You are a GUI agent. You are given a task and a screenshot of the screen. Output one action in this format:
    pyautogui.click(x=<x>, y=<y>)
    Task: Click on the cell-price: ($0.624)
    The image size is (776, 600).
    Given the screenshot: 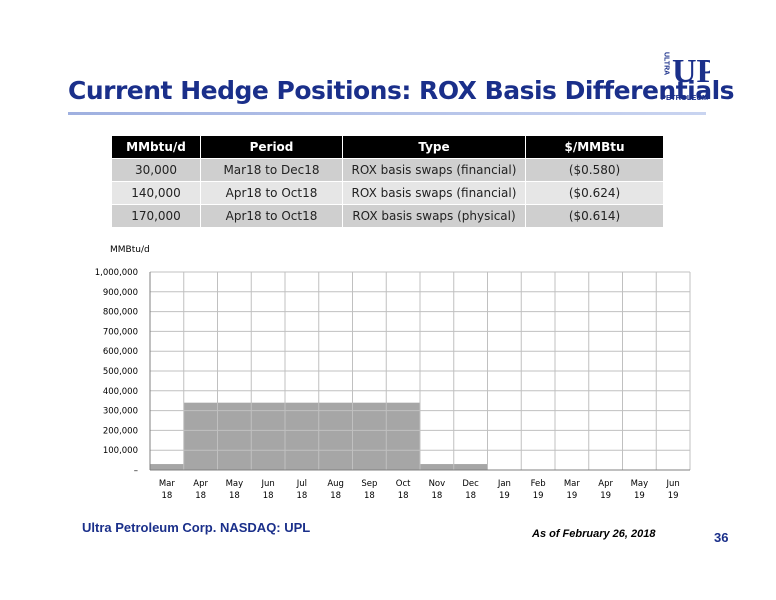 What is the action you would take?
    pyautogui.click(x=594, y=193)
    